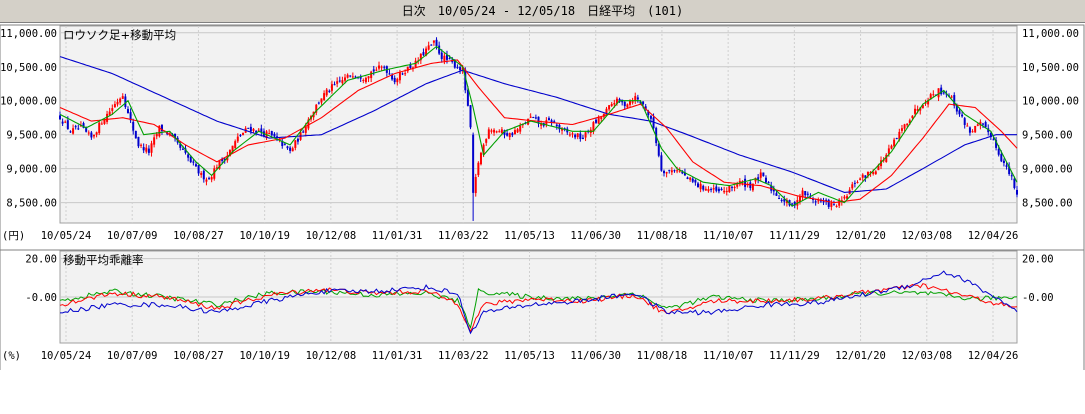 This screenshot has height=414, width=1085. What do you see at coordinates (926, 236) in the screenshot?
I see `x-tick-label: 12/03/08` at bounding box center [926, 236].